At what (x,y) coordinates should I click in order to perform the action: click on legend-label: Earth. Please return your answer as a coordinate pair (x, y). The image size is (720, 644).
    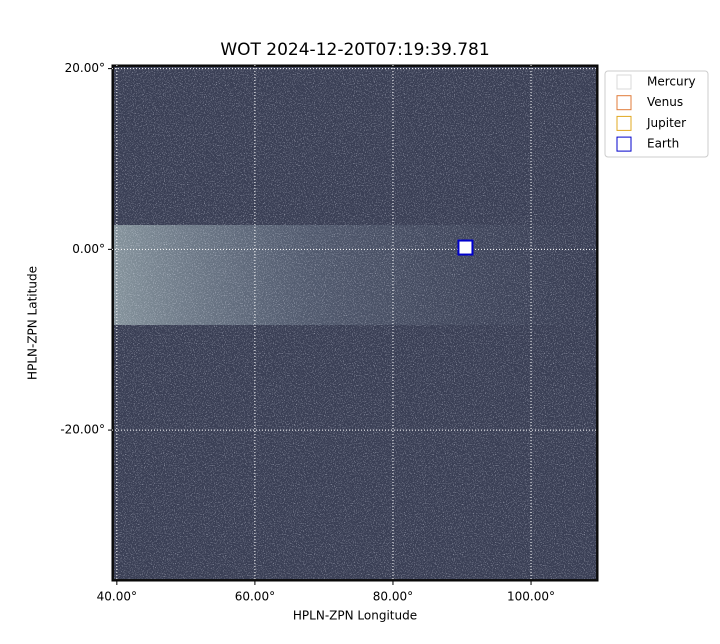
    Looking at the image, I should click on (663, 144).